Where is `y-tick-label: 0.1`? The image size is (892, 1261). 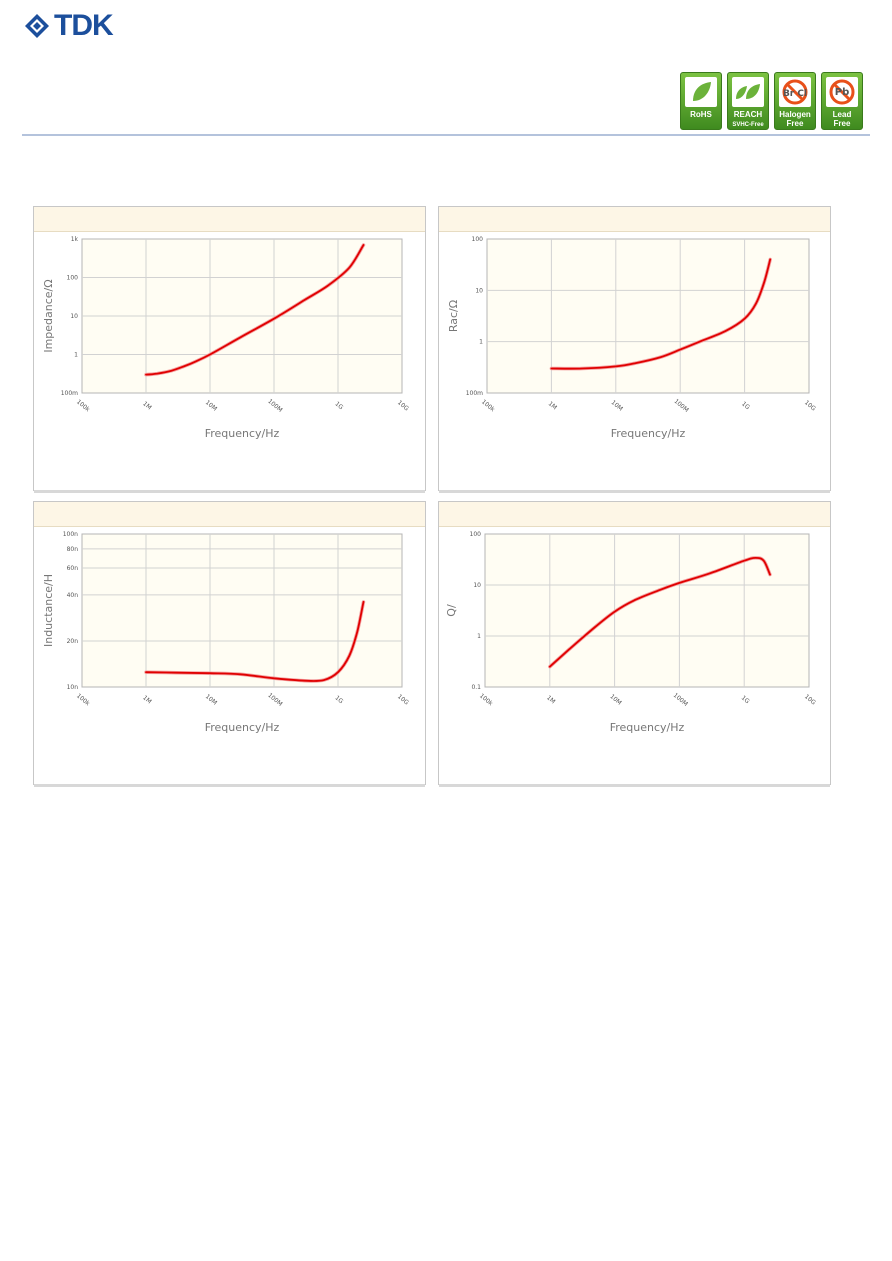
y-tick-label: 0.1 is located at coordinates (476, 687).